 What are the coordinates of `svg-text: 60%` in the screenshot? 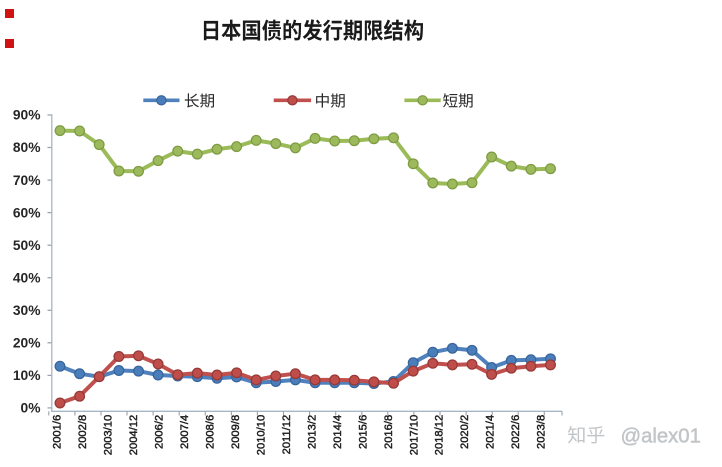 It's located at (27, 212).